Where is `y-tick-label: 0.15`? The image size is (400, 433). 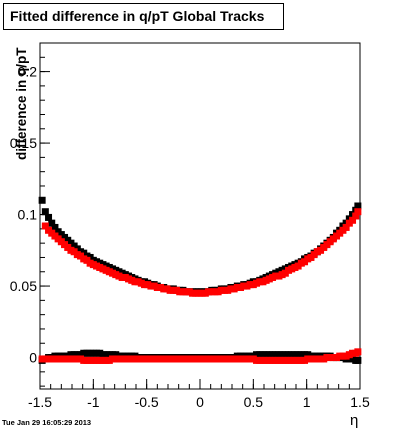 y-tick-label: 0.15 is located at coordinates (23, 143).